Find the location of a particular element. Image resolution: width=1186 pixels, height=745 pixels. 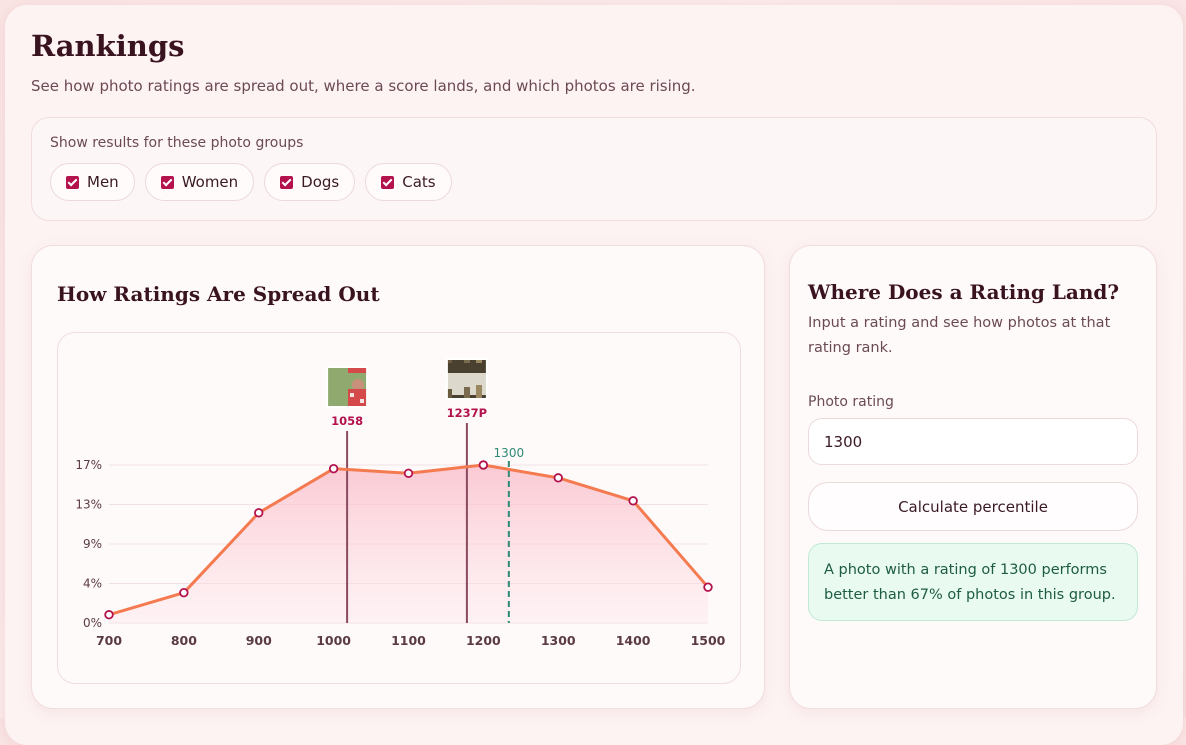

x-tick-label: 1200 is located at coordinates (483, 640).